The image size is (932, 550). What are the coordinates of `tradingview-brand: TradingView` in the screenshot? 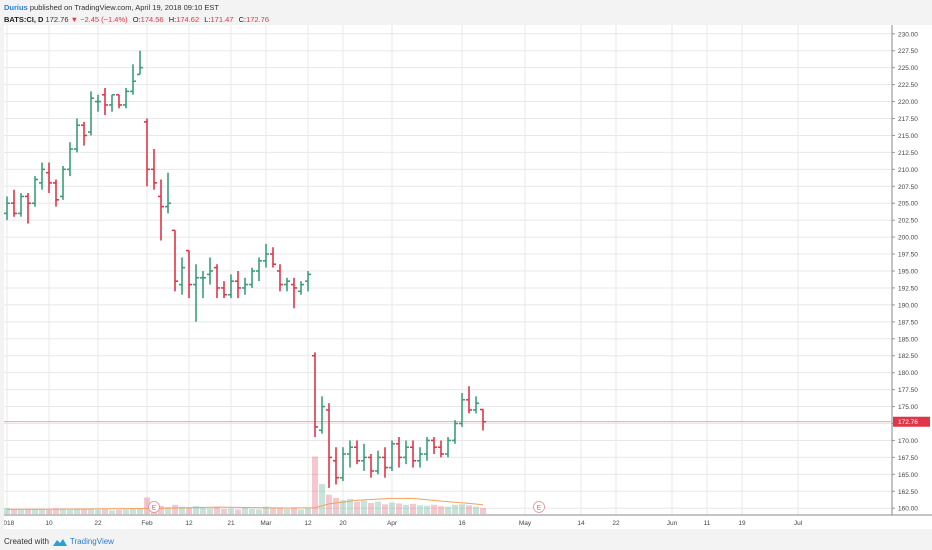 It's located at (91, 541).